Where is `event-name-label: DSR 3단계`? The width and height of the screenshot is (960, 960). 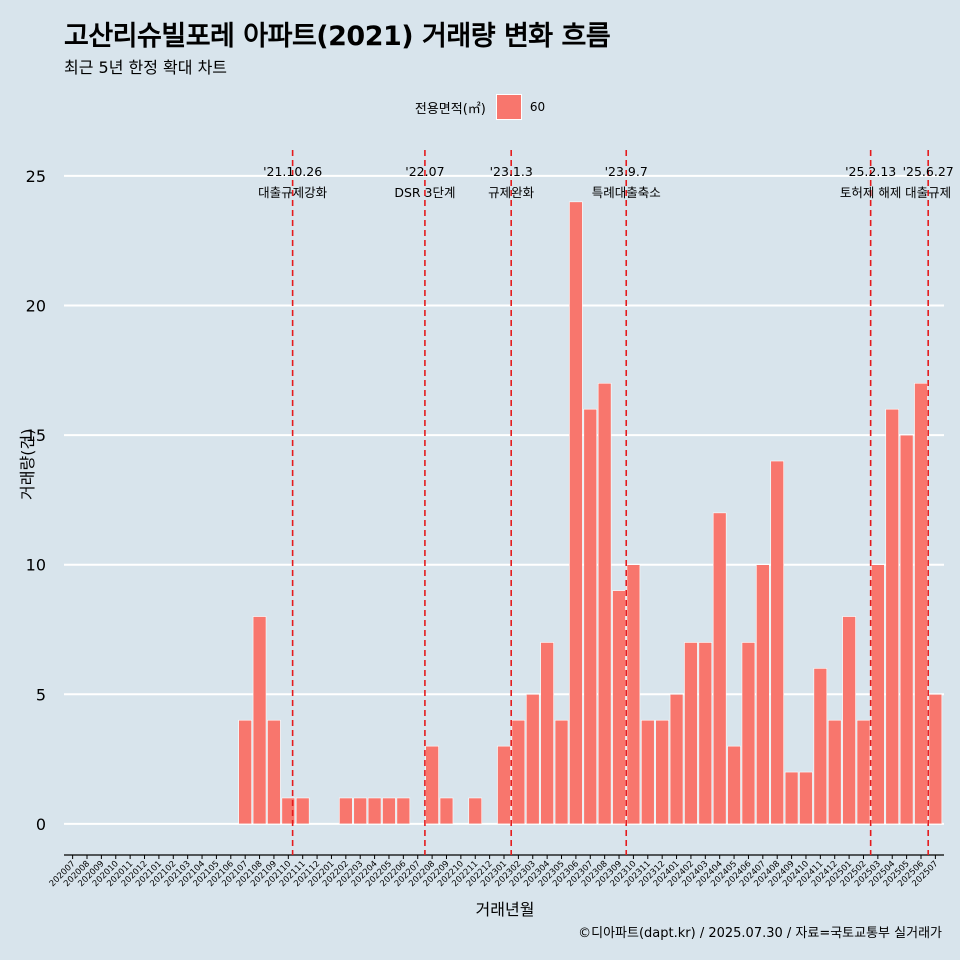
event-name-label: DSR 3단계 is located at coordinates (424, 192).